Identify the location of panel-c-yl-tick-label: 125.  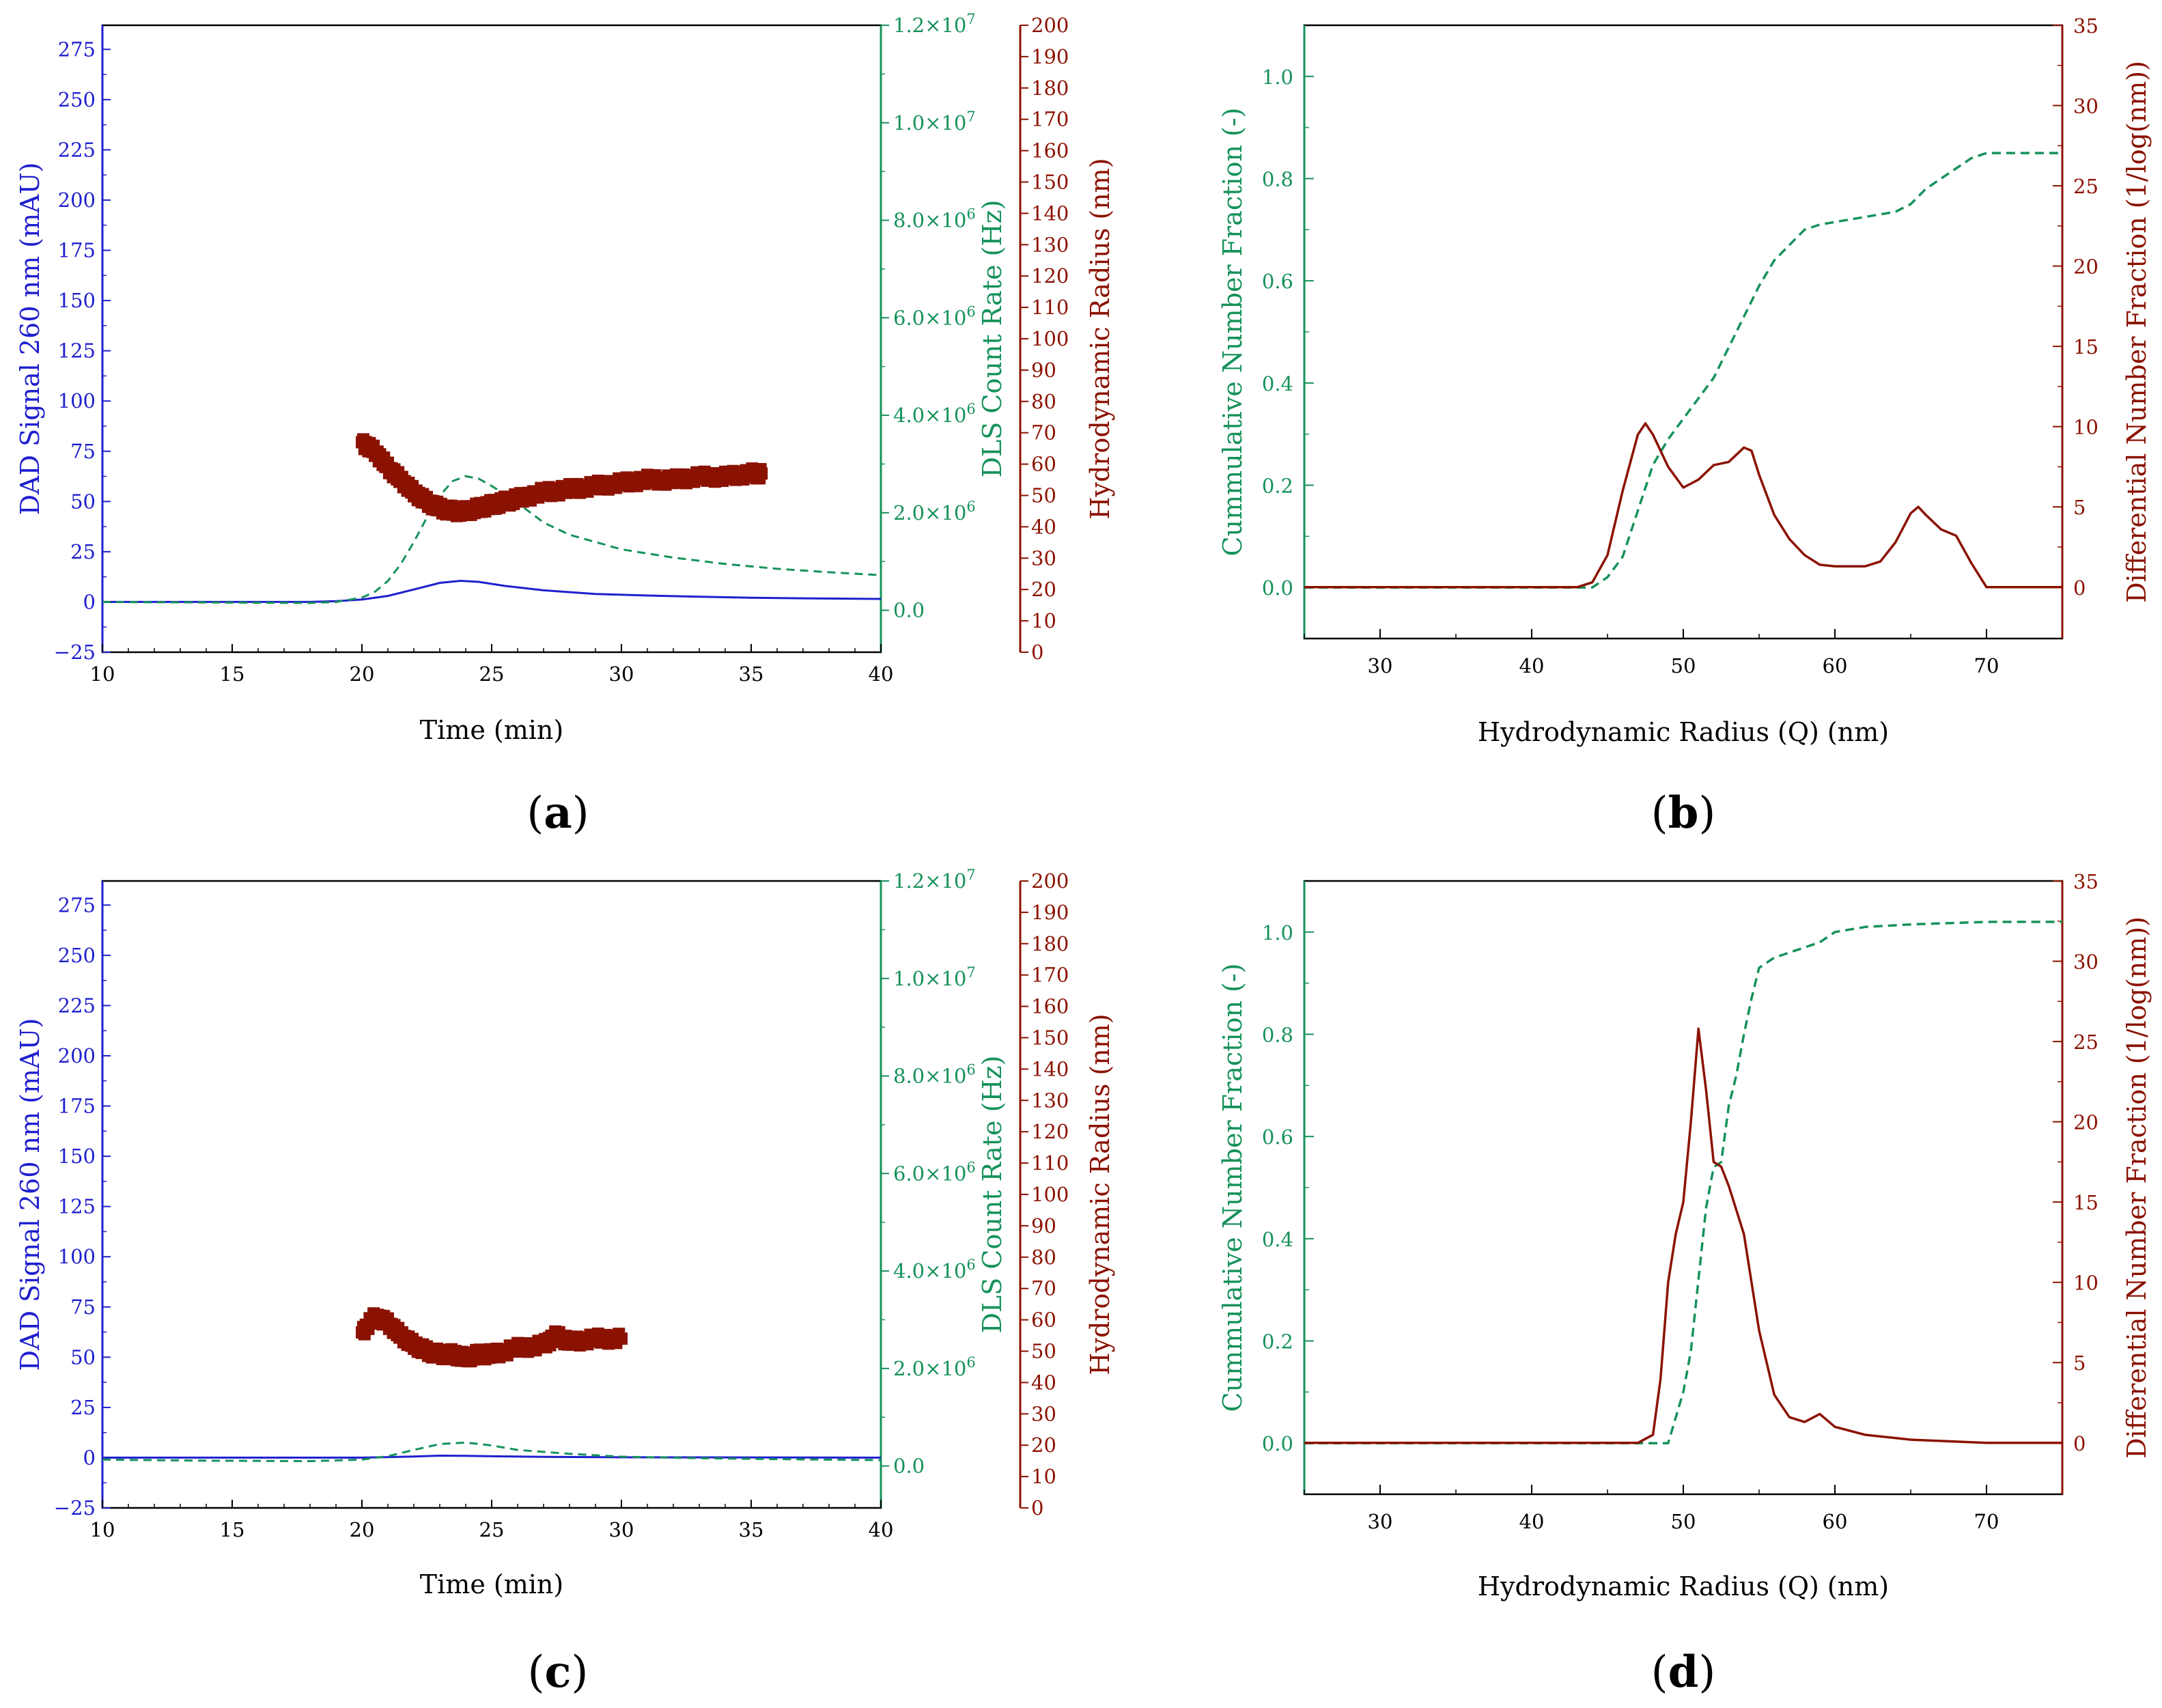
(77, 1206).